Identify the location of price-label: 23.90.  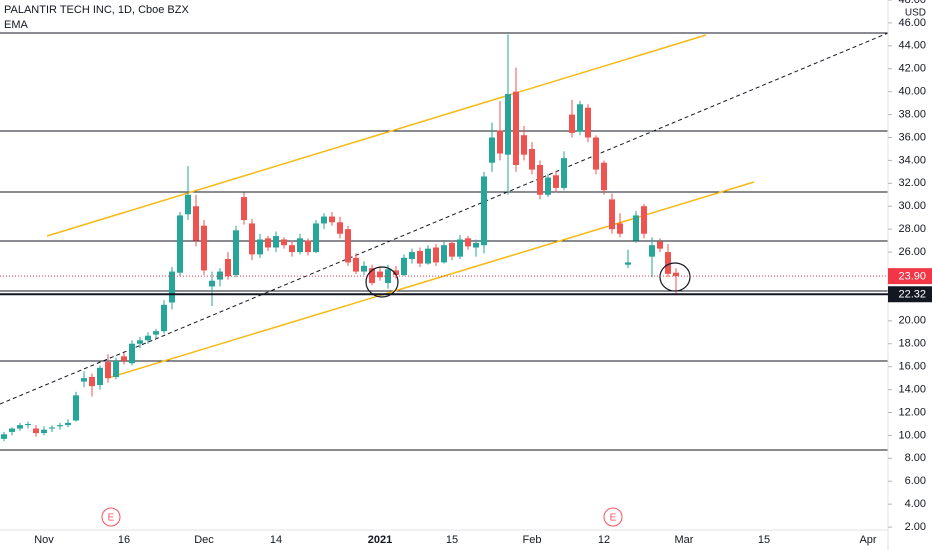
(912, 277).